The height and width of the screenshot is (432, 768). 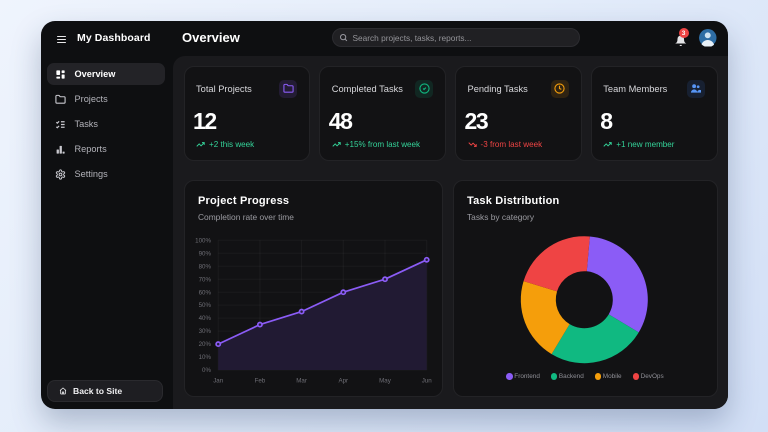 What do you see at coordinates (206, 370) in the screenshot?
I see `svg-text: 0%` at bounding box center [206, 370].